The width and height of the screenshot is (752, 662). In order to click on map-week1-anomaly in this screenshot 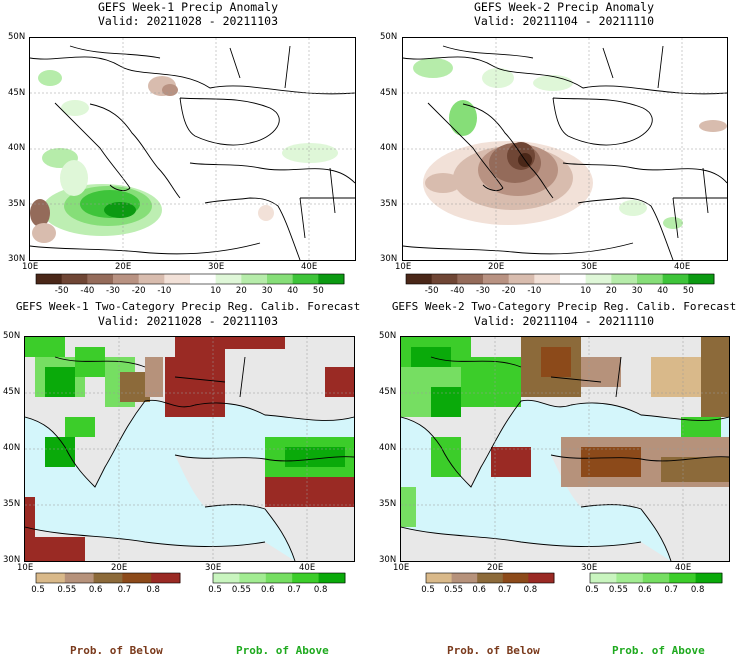, I will do `click(192, 149)`.